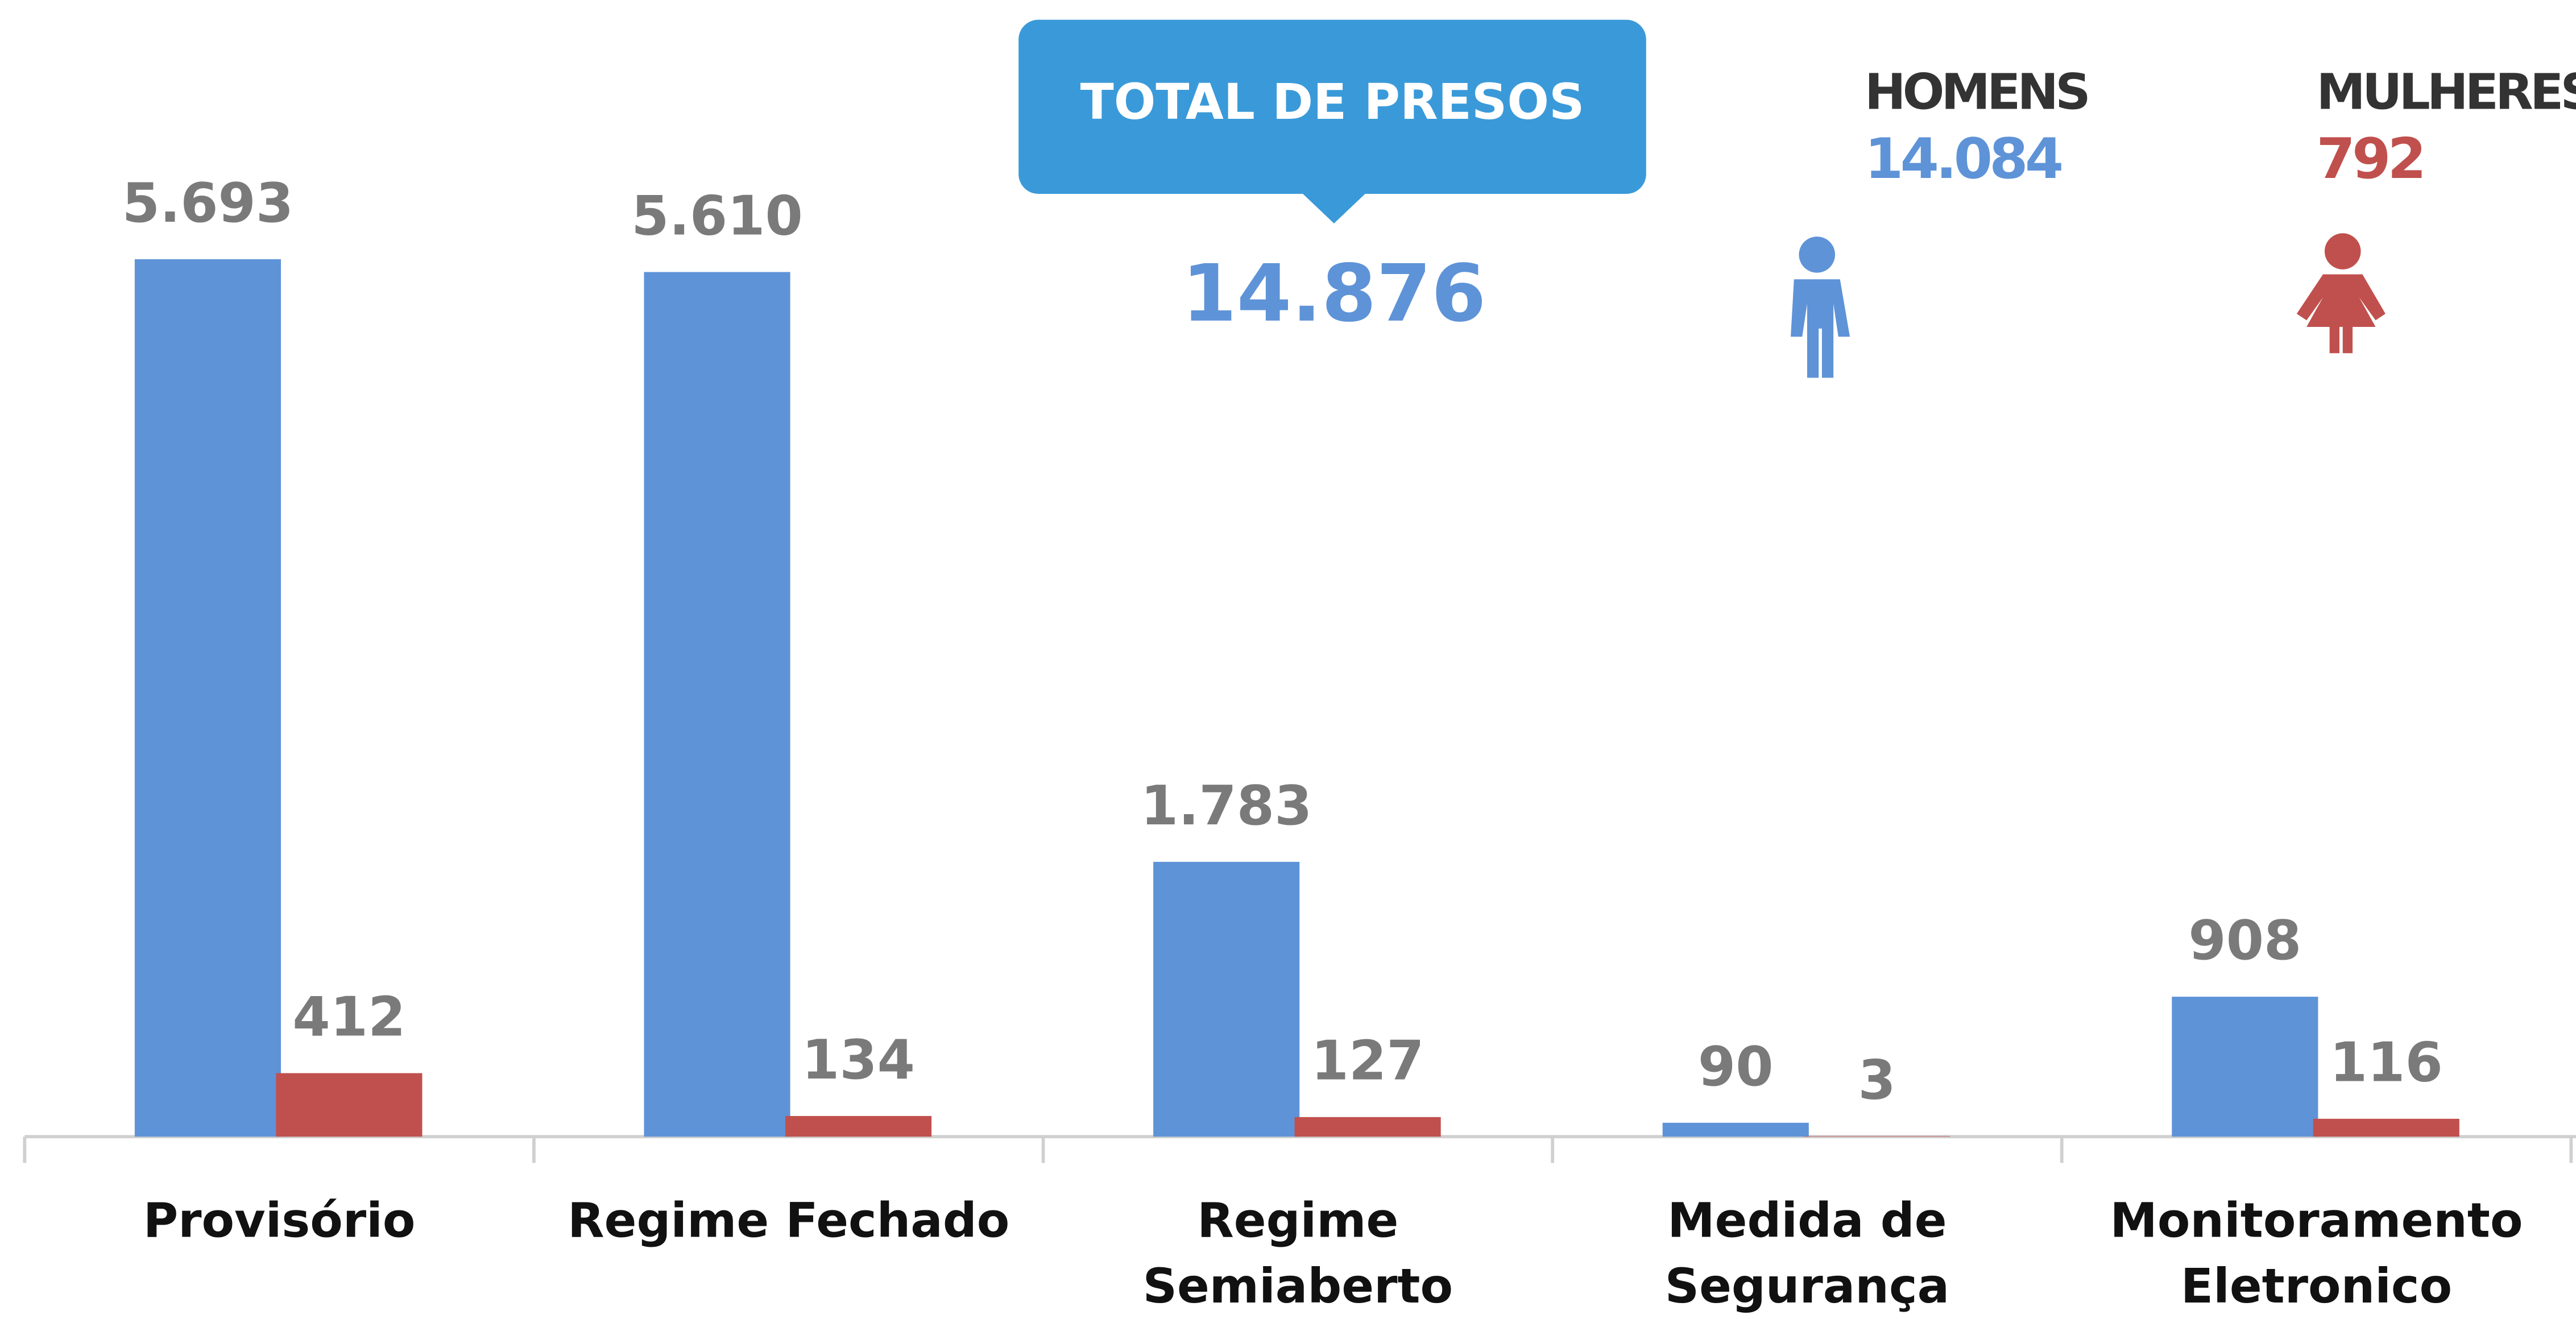 Image resolution: width=2576 pixels, height=1319 pixels. I want to click on value-label: 908, so click(2244, 941).